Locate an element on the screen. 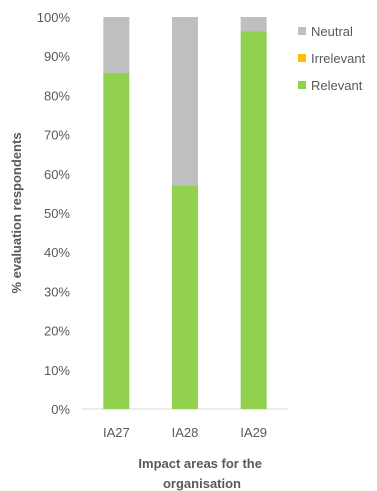  y-tick-label: 80% is located at coordinates (57, 95).